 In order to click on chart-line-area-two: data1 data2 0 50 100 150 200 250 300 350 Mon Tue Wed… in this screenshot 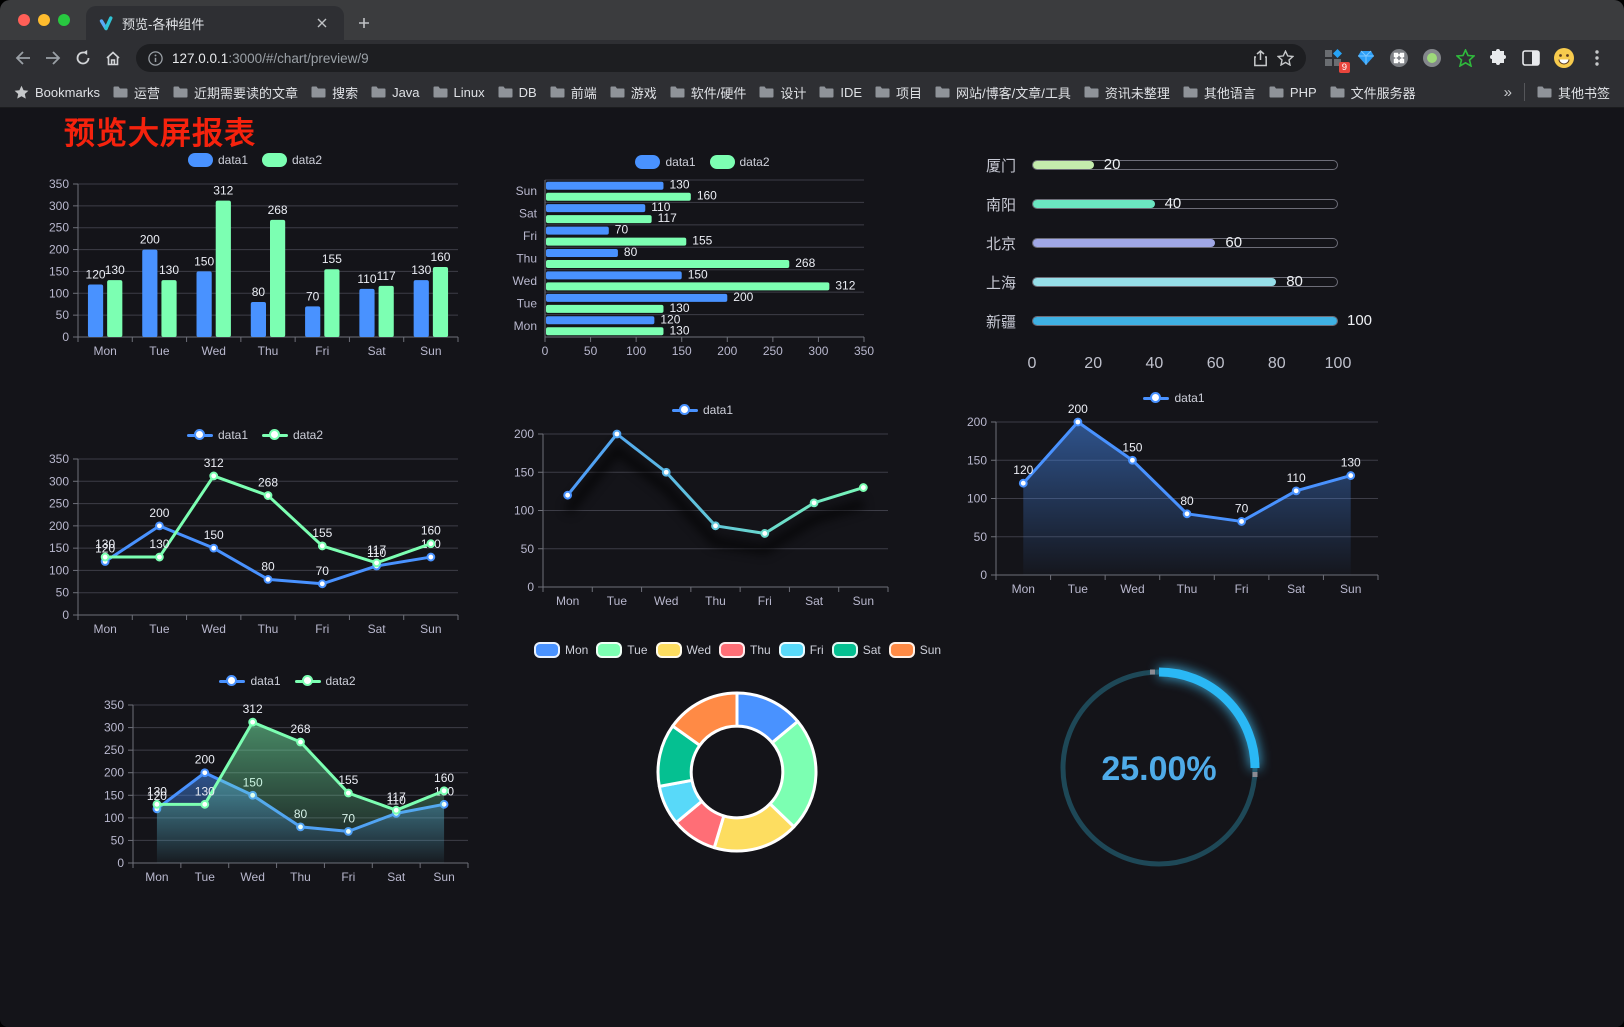, I will do `click(287, 781)`.